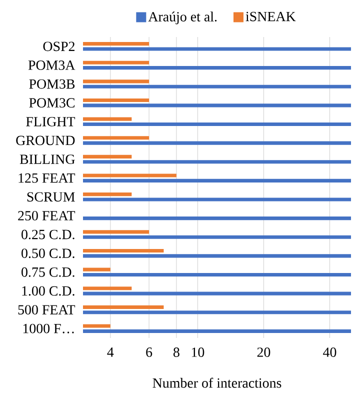 This screenshot has width=362, height=417. What do you see at coordinates (47, 178) in the screenshot?
I see `y-tick-label: 125 FEAT` at bounding box center [47, 178].